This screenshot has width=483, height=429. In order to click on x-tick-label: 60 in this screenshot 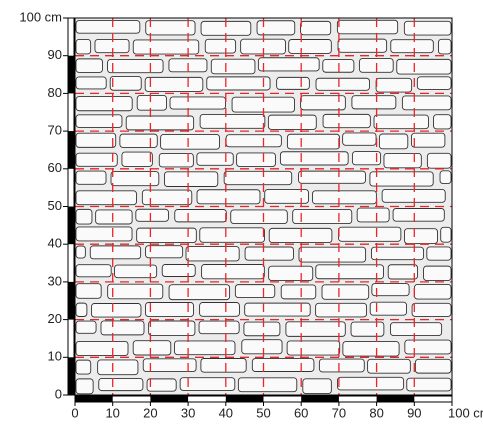, I will do `click(301, 412)`.